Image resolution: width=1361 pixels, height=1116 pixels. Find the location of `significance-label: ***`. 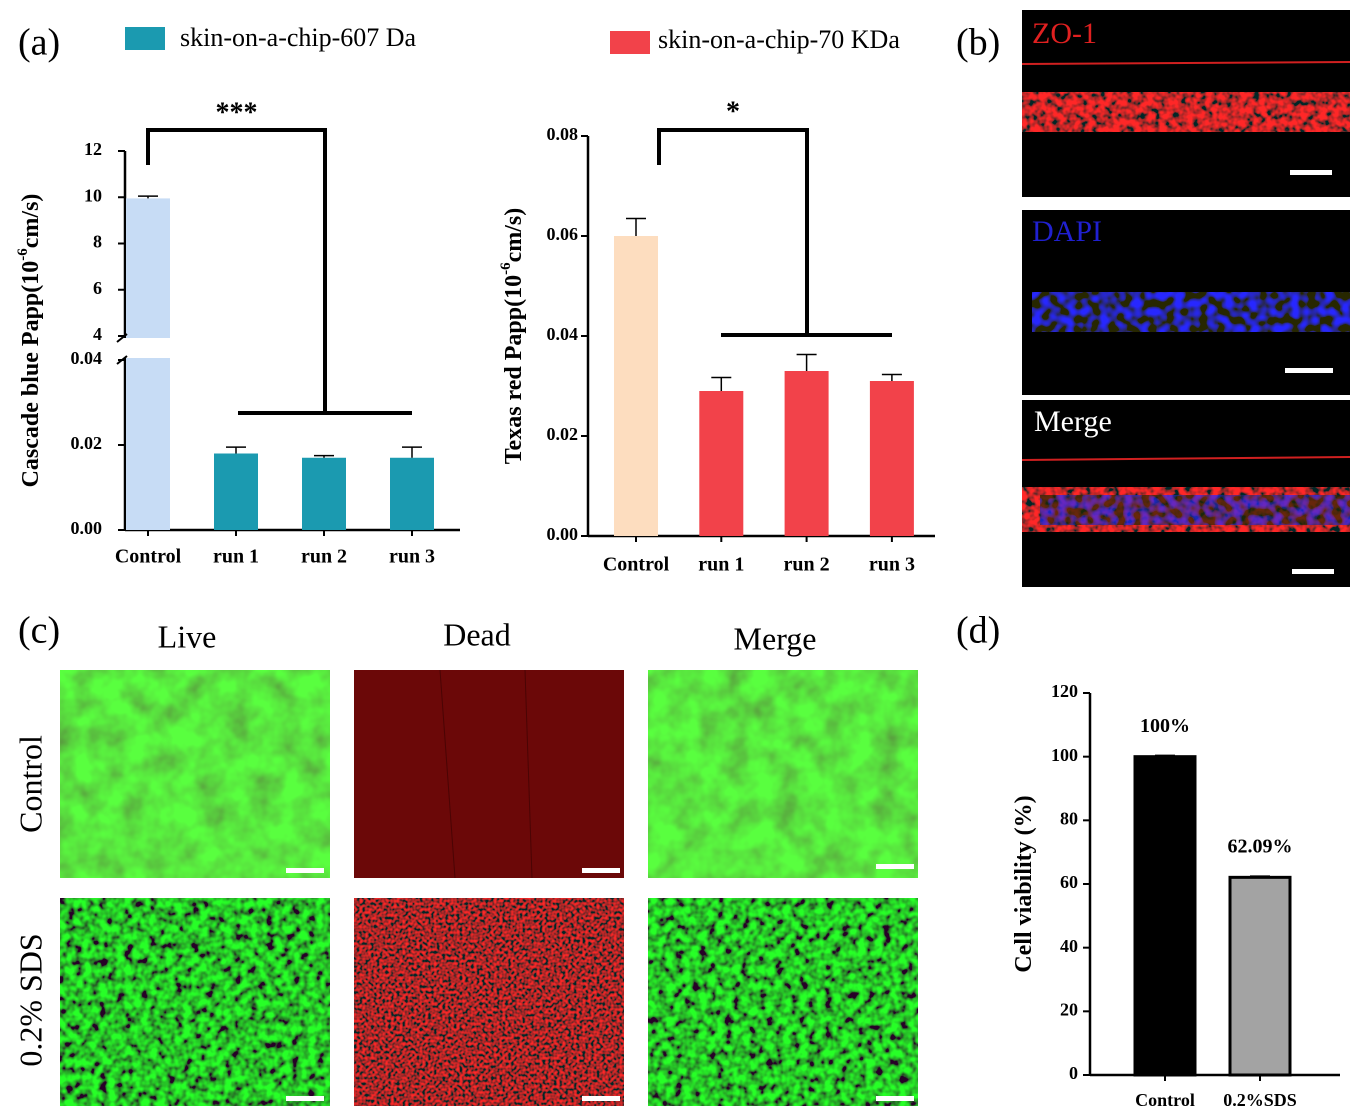

significance-label: *** is located at coordinates (237, 112).